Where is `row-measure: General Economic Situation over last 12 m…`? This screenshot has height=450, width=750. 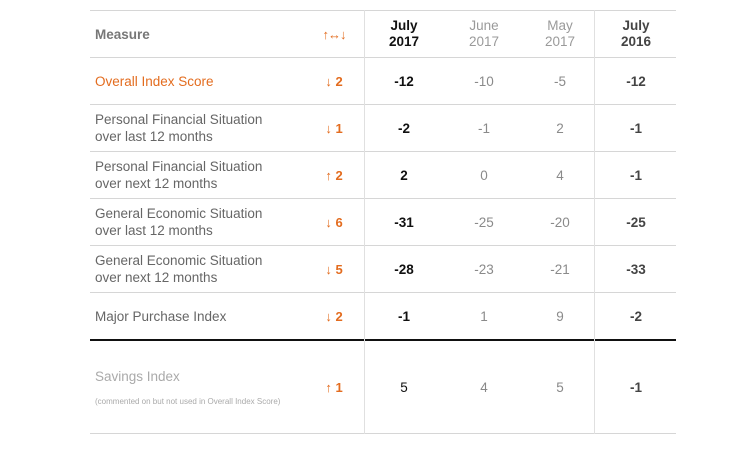
row-measure: General Economic Situation over last 12 m… is located at coordinates (179, 222).